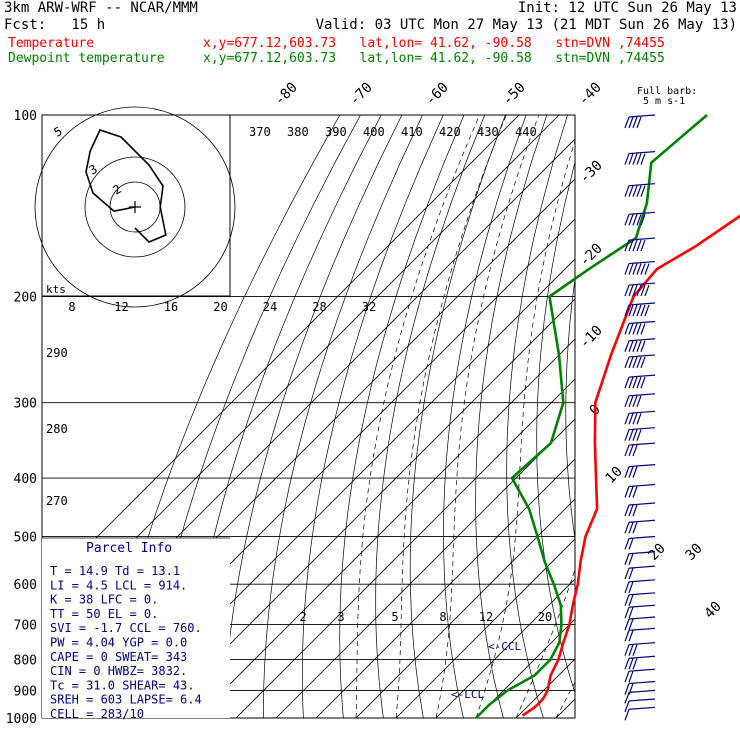  What do you see at coordinates (220, 307) in the screenshot?
I see `hodograph-kts-tick: 20` at bounding box center [220, 307].